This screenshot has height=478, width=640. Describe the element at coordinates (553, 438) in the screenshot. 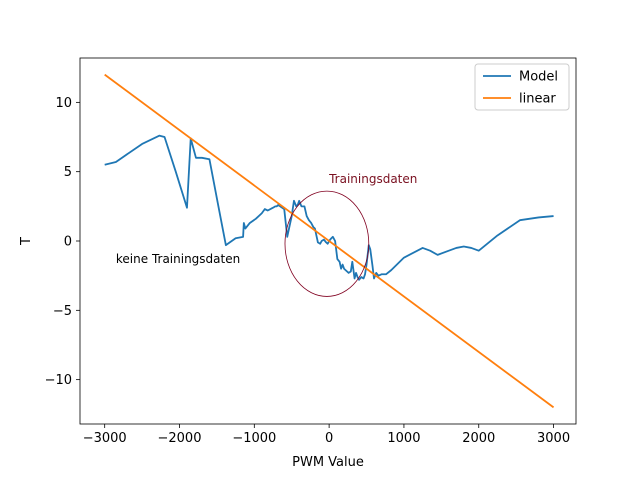

I see `x-tick-label: 3000` at that location.